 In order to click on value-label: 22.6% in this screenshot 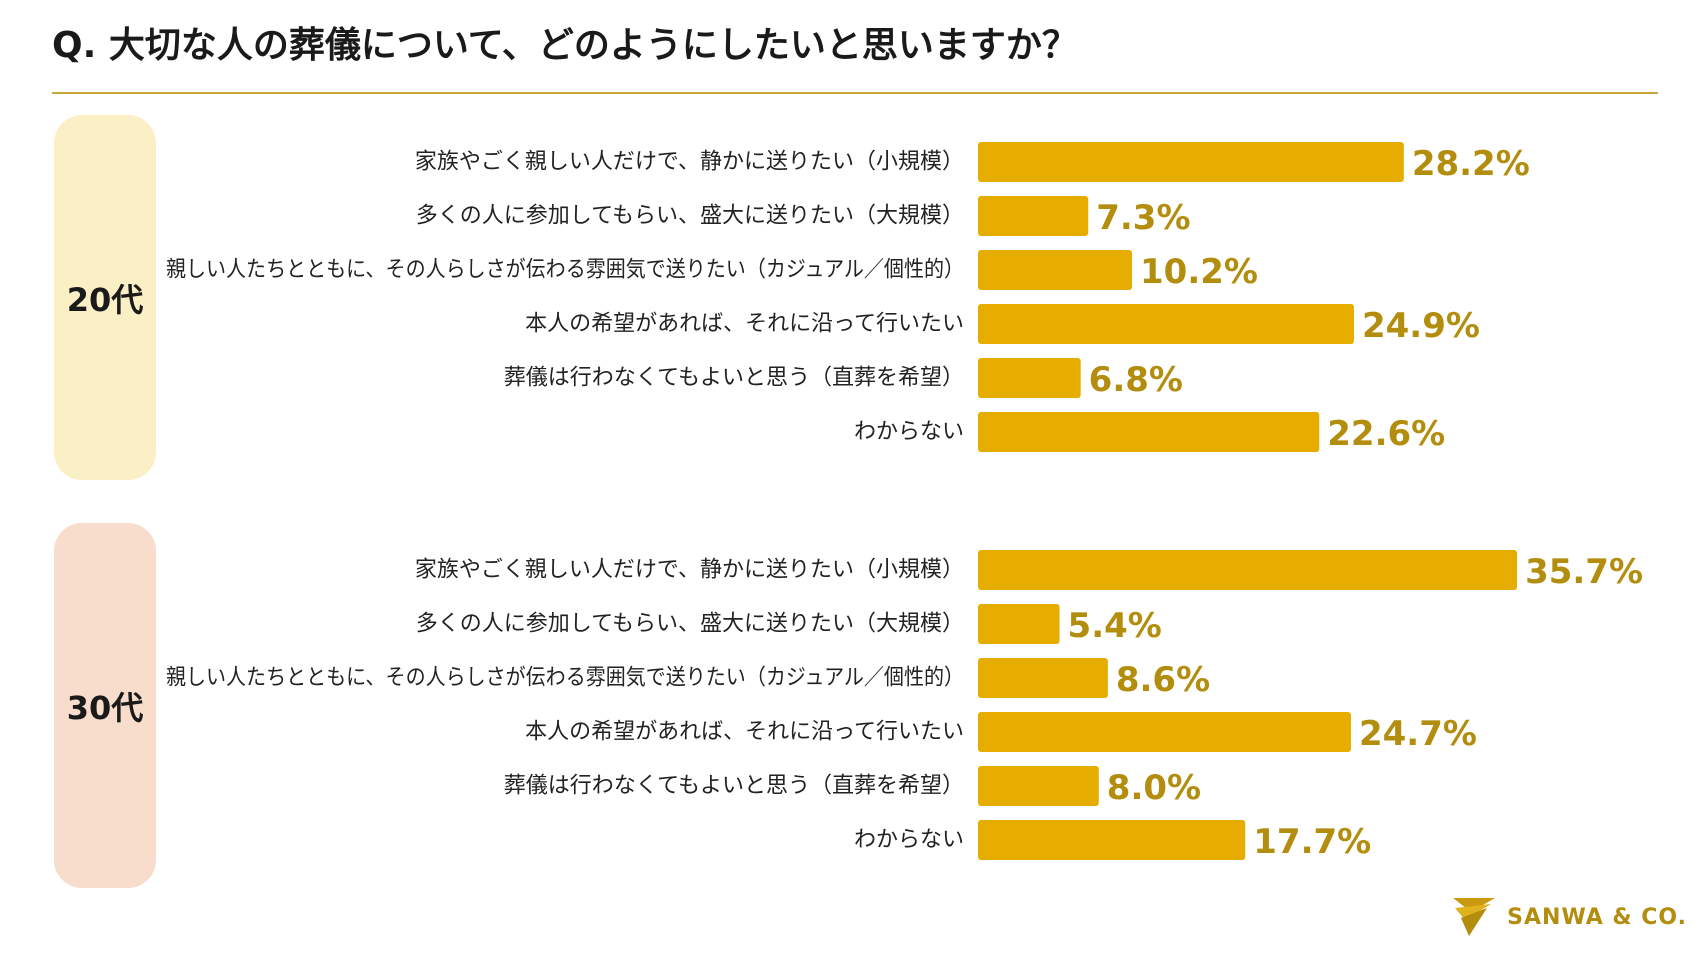, I will do `click(1386, 434)`.